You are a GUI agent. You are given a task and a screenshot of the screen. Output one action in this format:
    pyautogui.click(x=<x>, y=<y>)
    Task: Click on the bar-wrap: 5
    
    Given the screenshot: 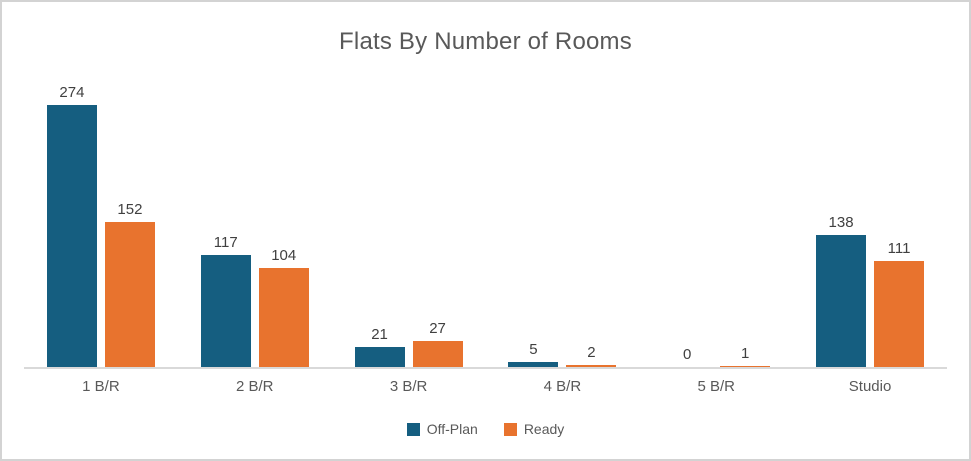 What is the action you would take?
    pyautogui.click(x=533, y=354)
    